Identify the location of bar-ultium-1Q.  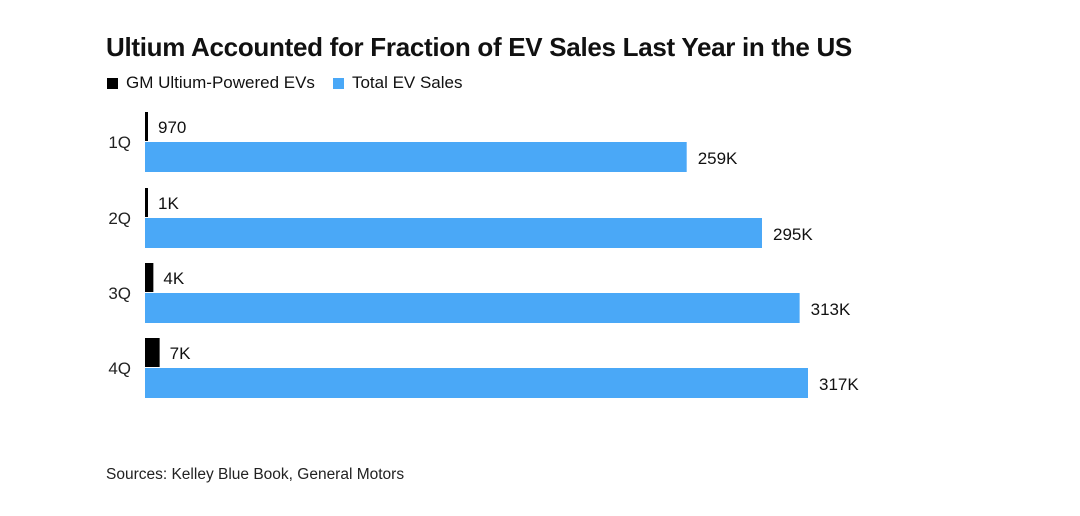
(146, 126).